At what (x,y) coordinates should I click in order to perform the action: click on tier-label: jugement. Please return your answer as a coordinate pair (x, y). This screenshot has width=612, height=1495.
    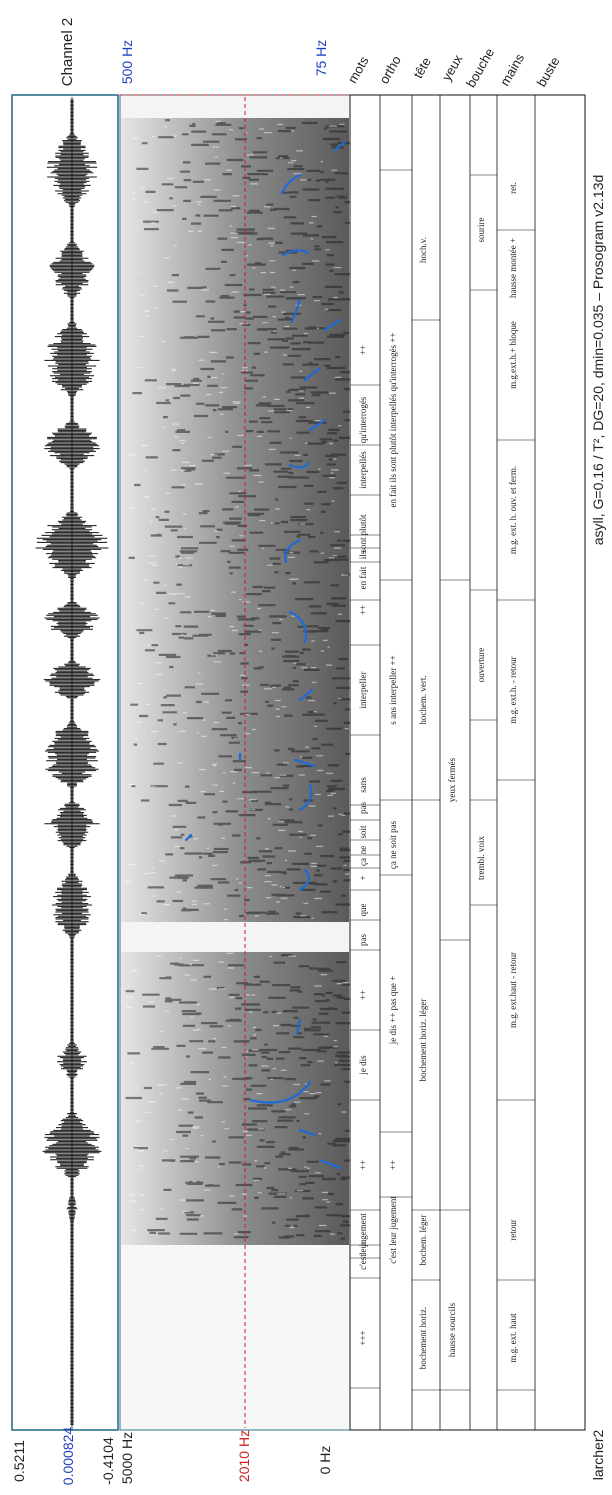
    Looking at the image, I should click on (363, 1230).